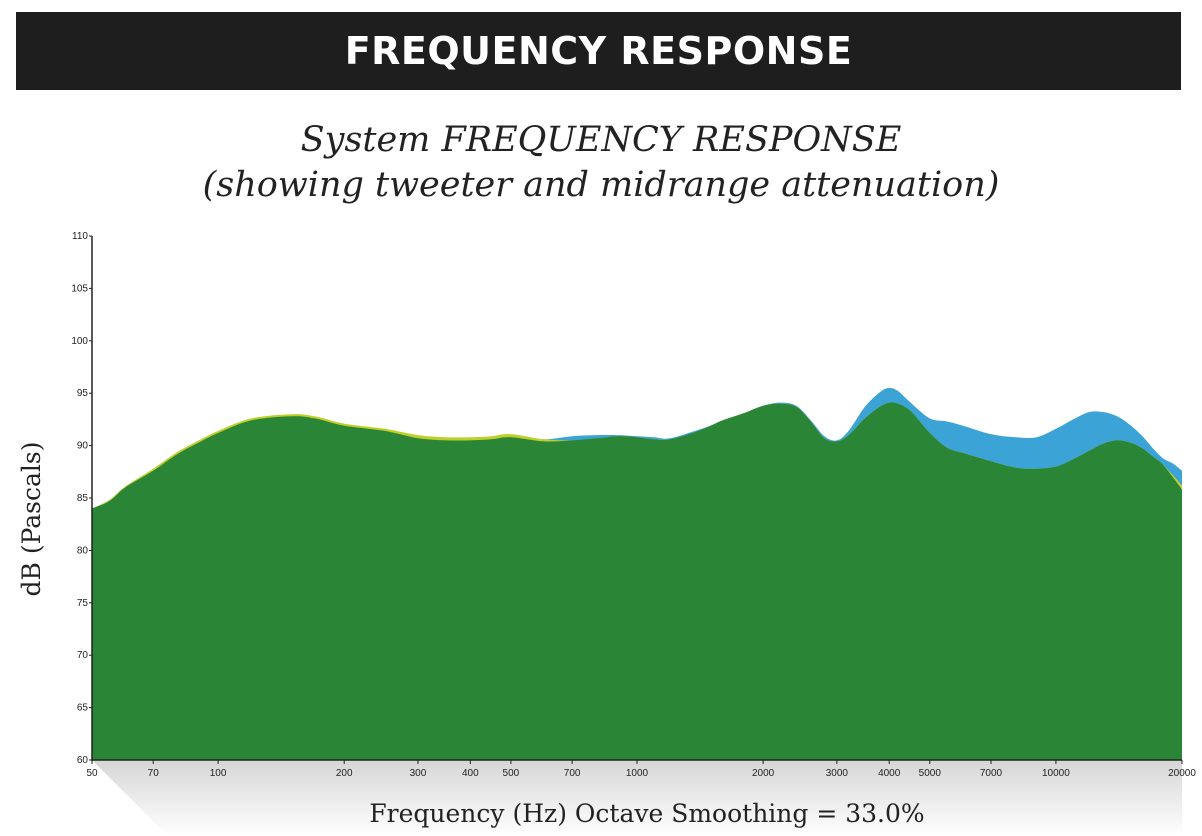 The height and width of the screenshot is (836, 1202). Describe the element at coordinates (646, 813) in the screenshot. I see `x-axis-label: Frequency (Hz) Octave Smoothing = 33.0%` at that location.